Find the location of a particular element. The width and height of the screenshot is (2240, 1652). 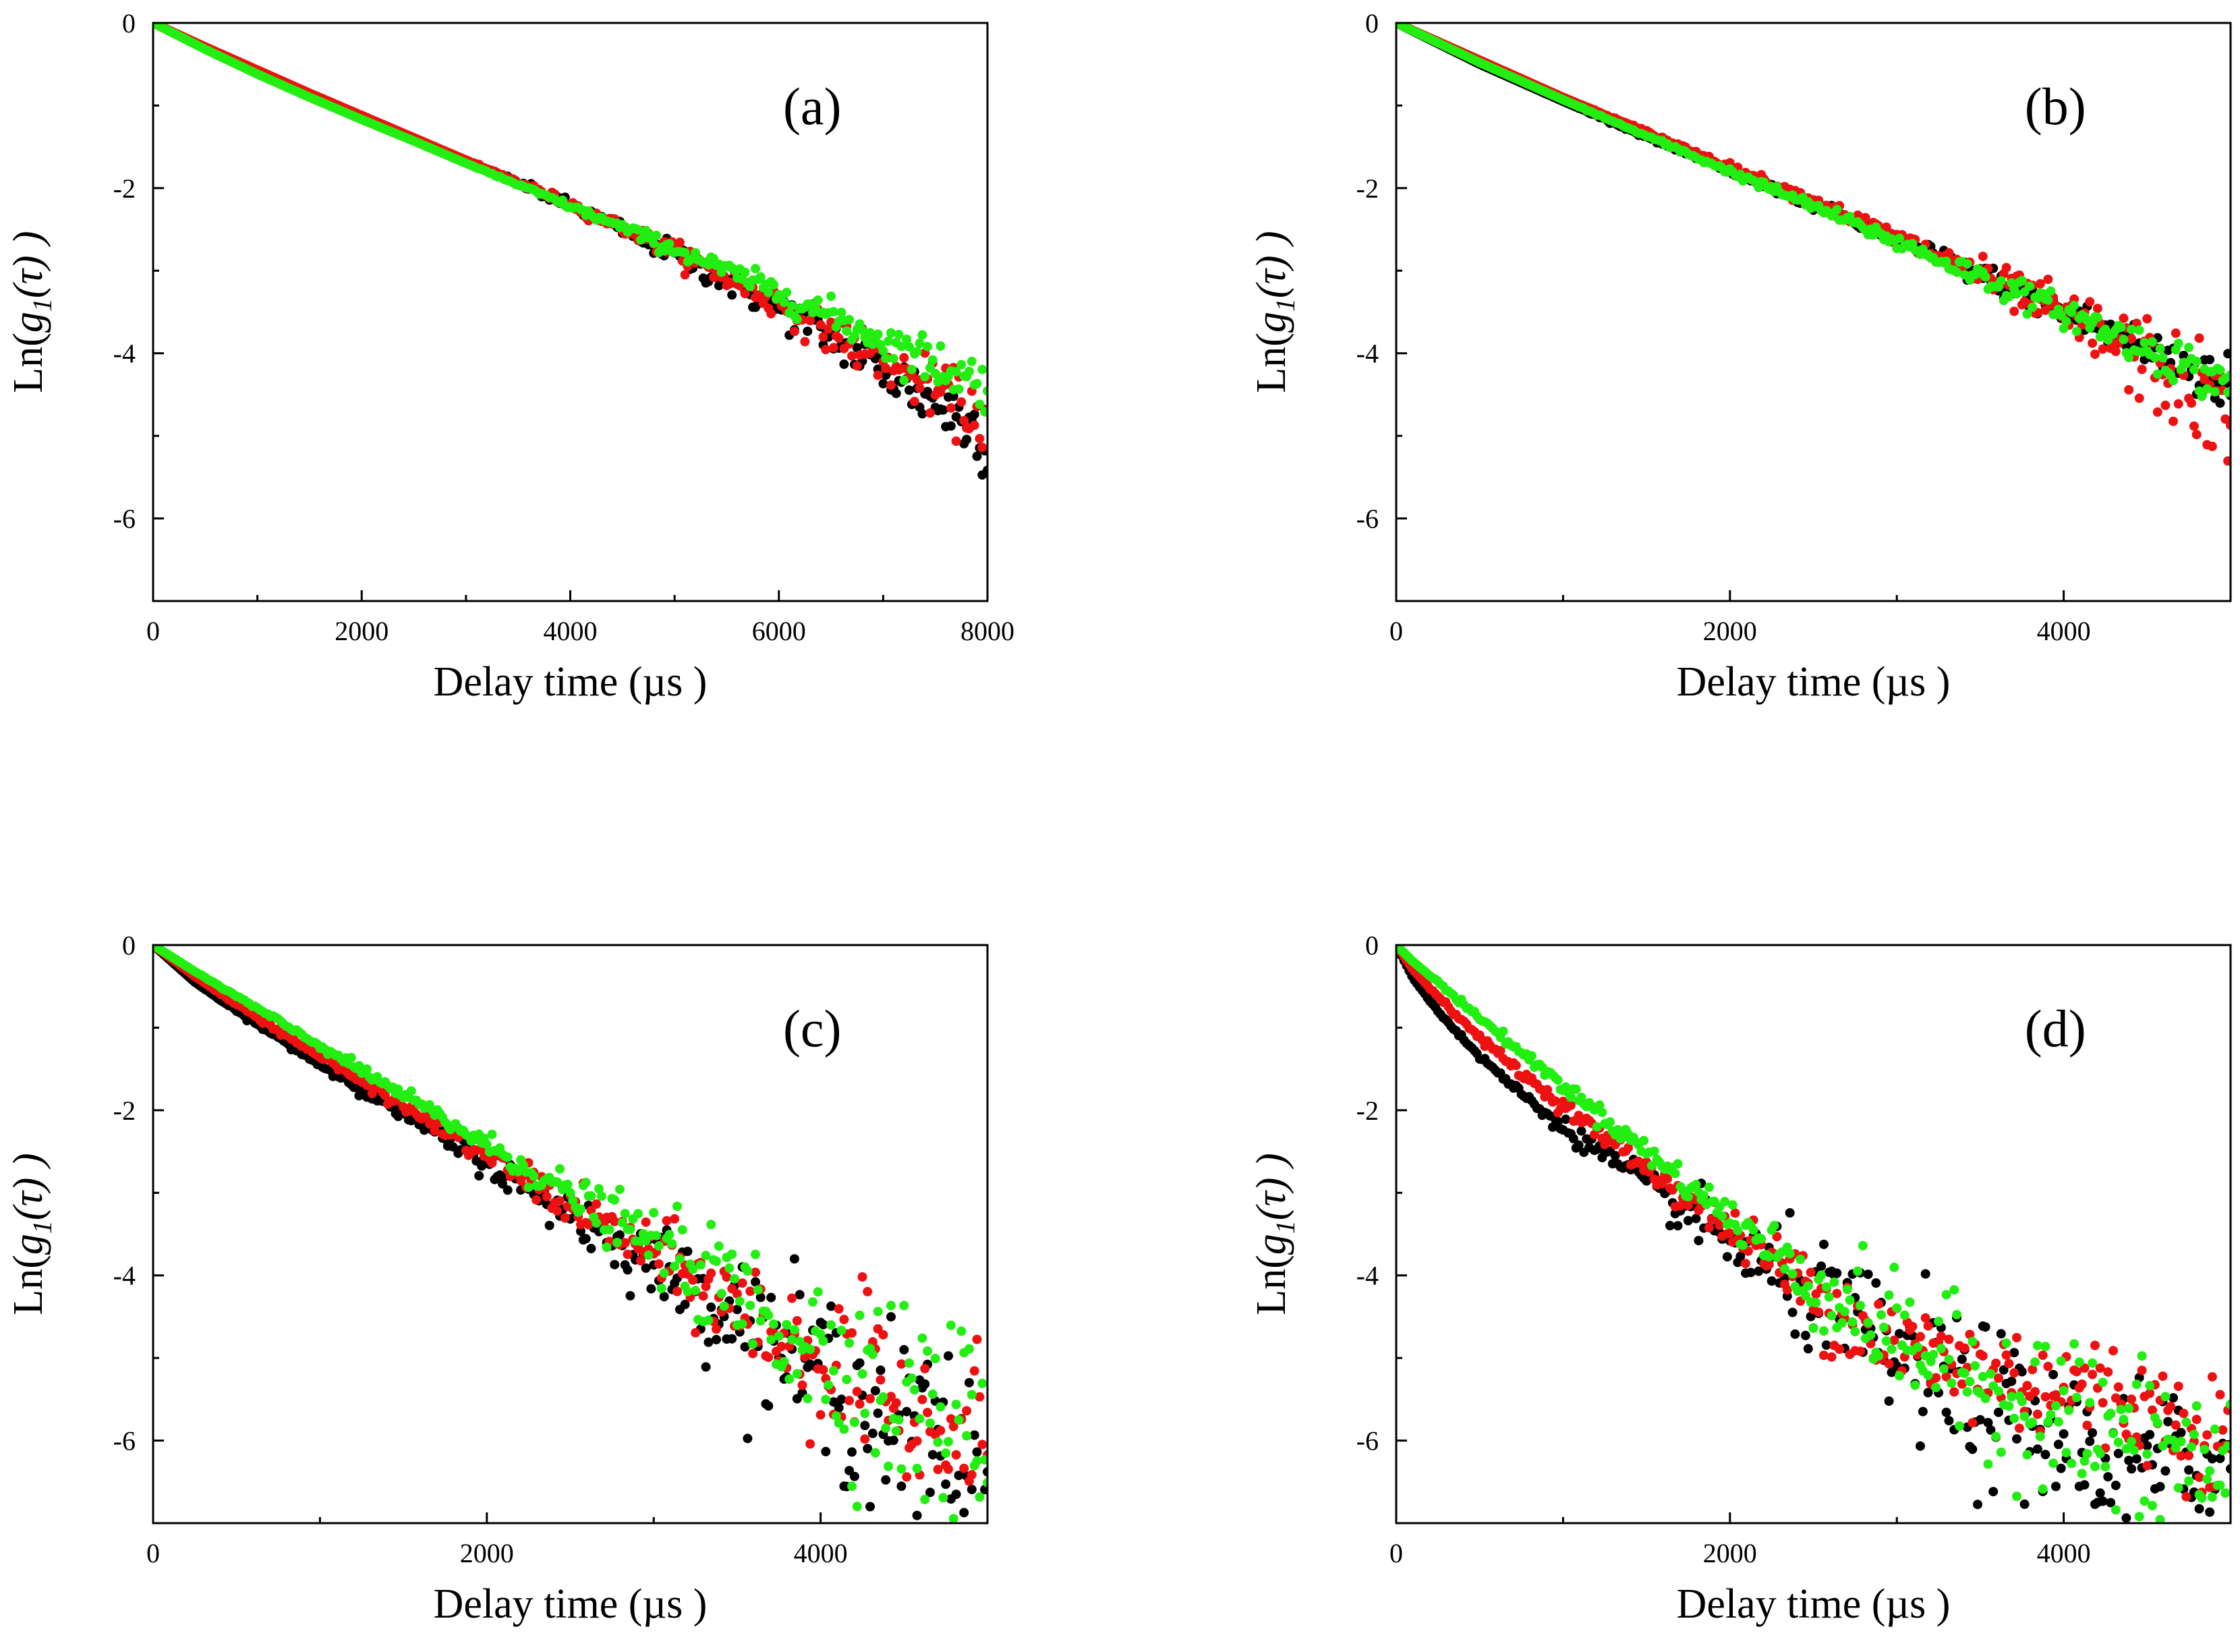

panel-label: (a) is located at coordinates (812, 106).